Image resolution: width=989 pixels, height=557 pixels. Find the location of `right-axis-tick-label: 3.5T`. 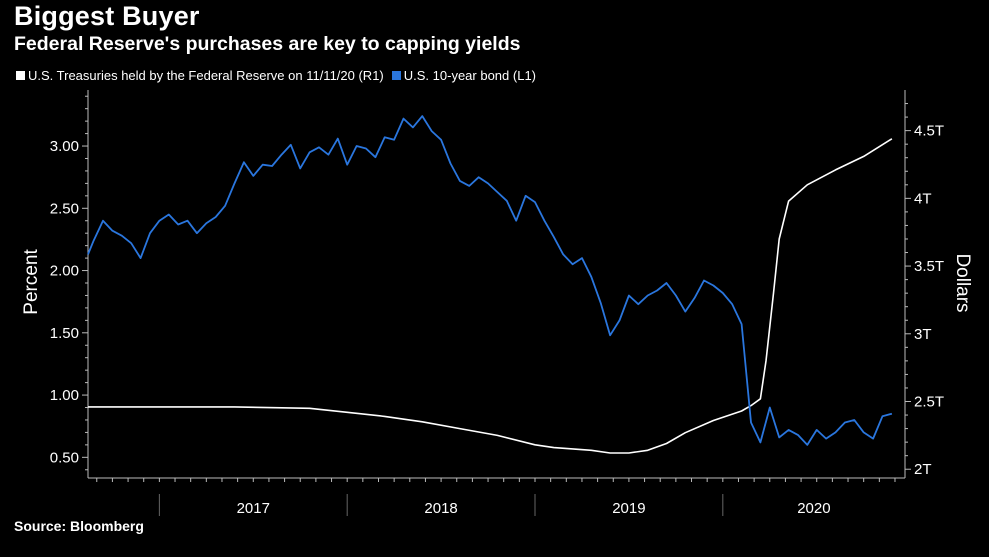

right-axis-tick-label: 3.5T is located at coordinates (929, 266).